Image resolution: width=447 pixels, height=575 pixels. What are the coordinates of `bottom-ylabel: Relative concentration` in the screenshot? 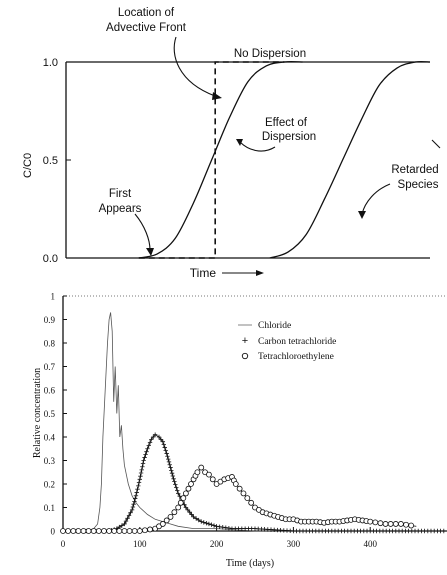 It's located at (37, 413).